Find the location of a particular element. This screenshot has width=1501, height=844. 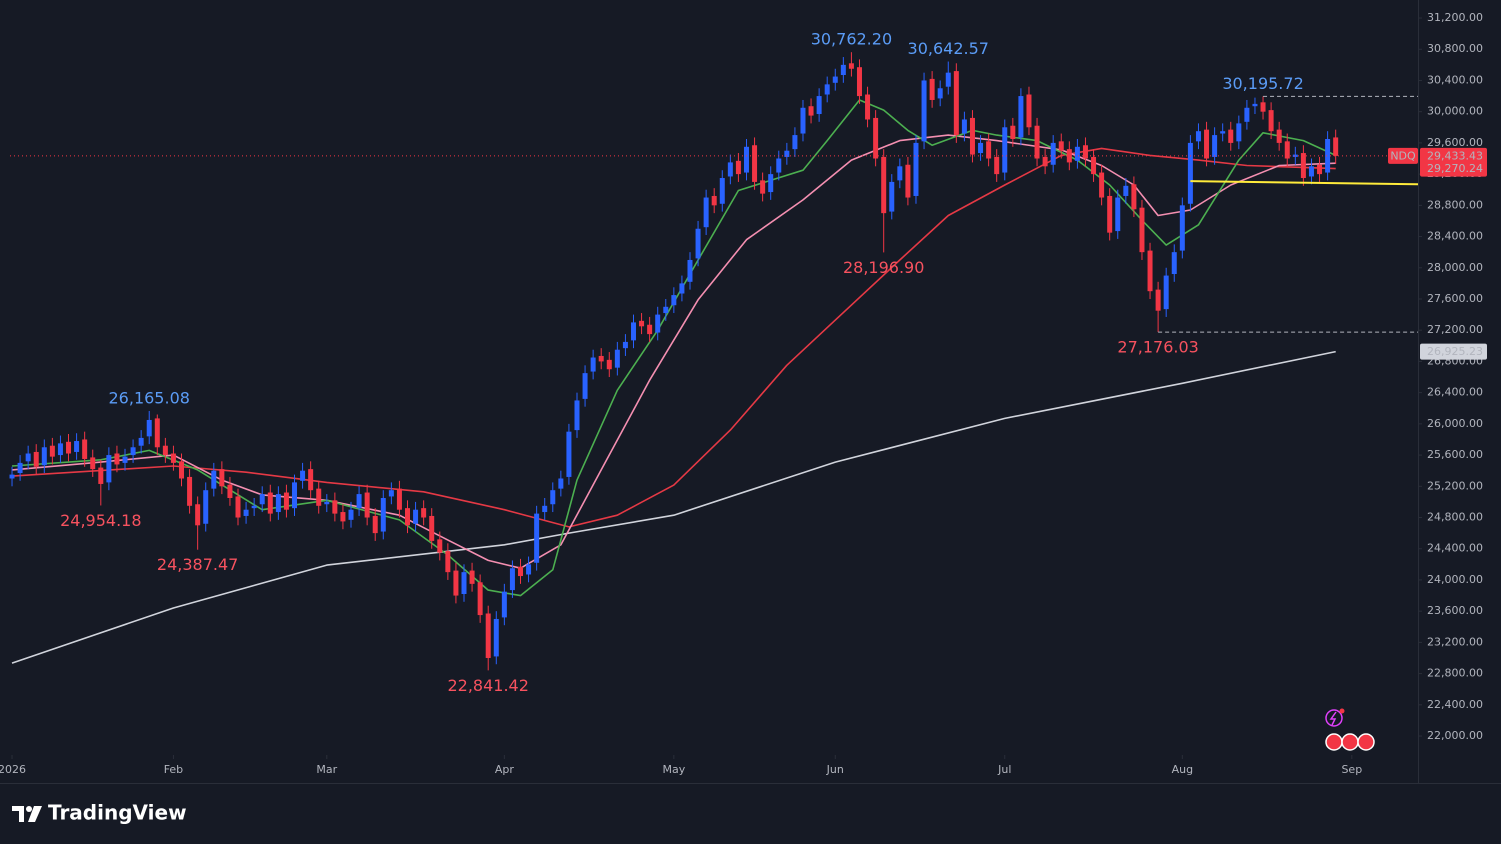

chart-icons is located at coordinates (1350, 729).